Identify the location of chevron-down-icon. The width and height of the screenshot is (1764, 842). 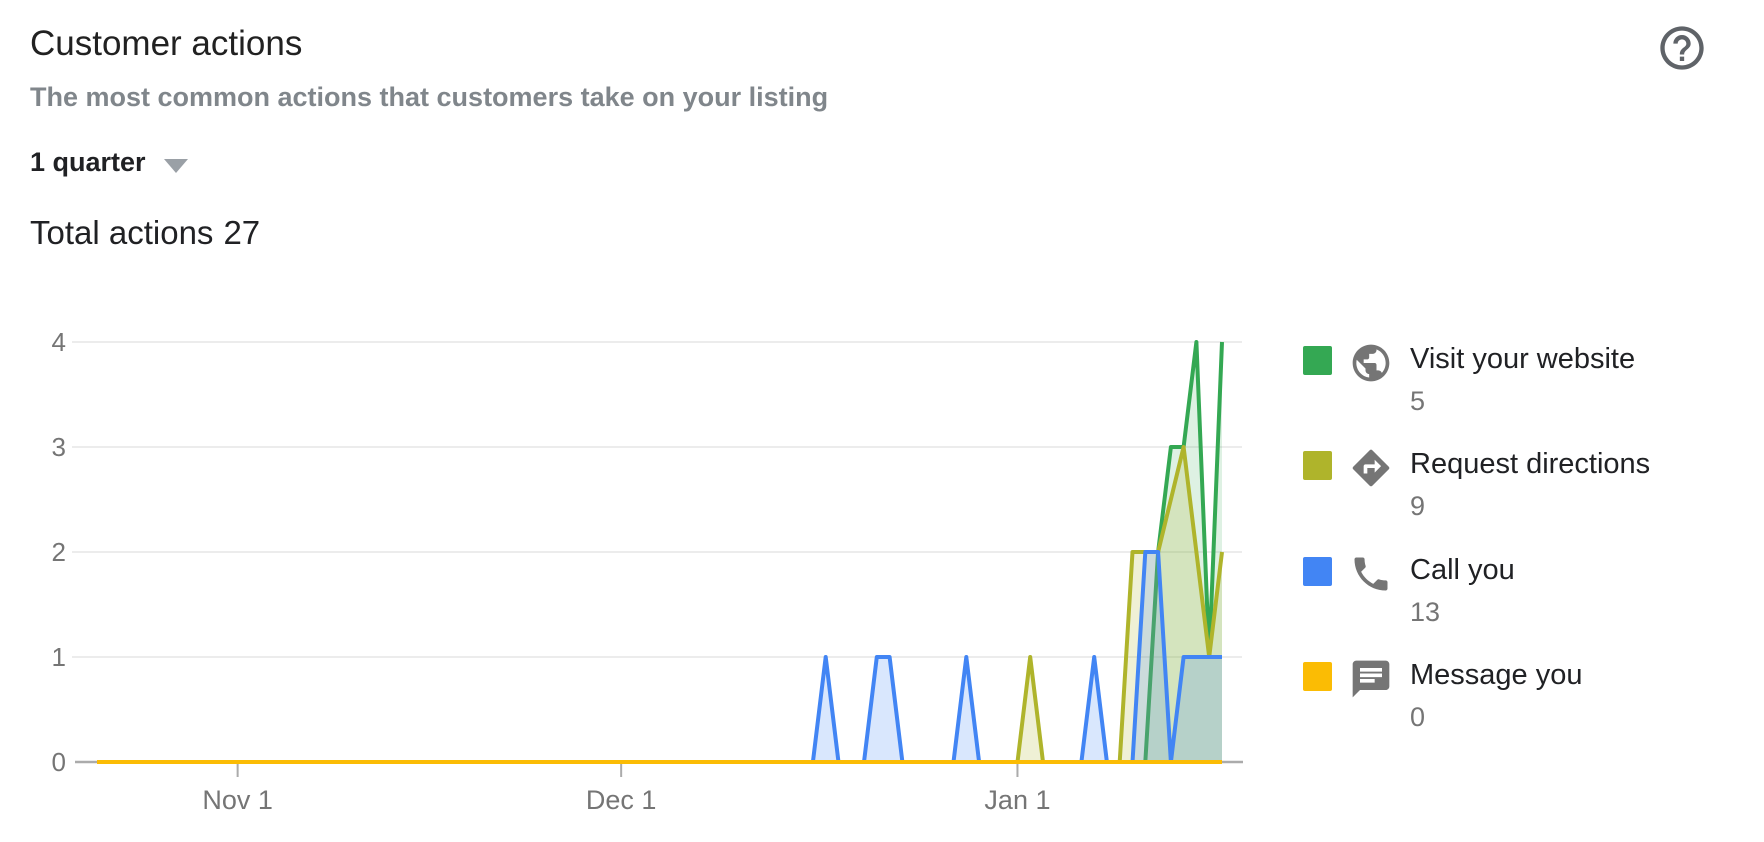
(175, 165).